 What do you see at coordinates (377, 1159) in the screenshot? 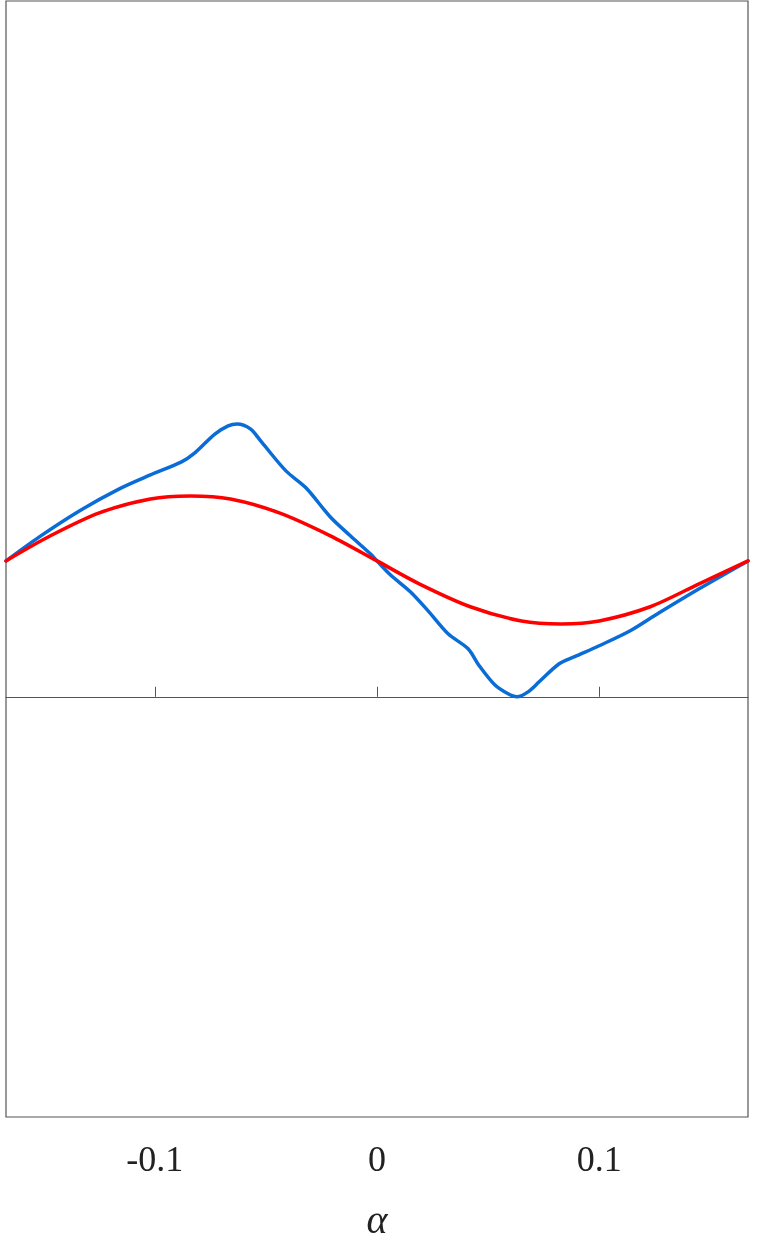
I see `x-tick-label: 0` at bounding box center [377, 1159].